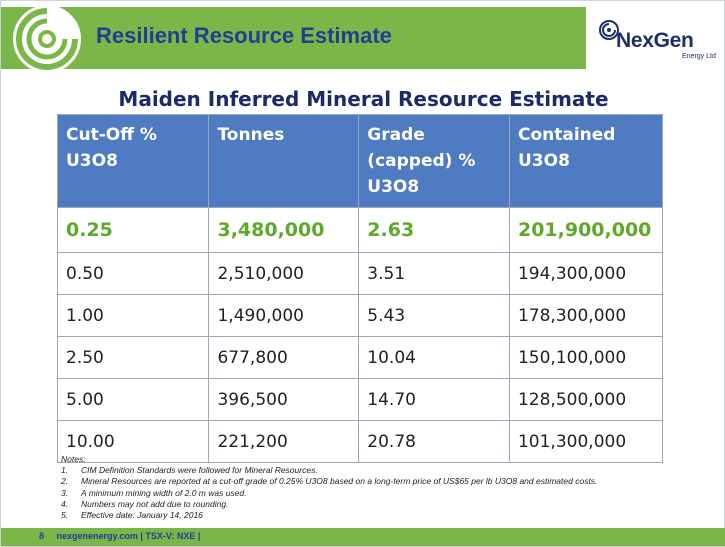 The height and width of the screenshot is (547, 725). Describe the element at coordinates (434, 399) in the screenshot. I see `table-cell: 14.70` at that location.